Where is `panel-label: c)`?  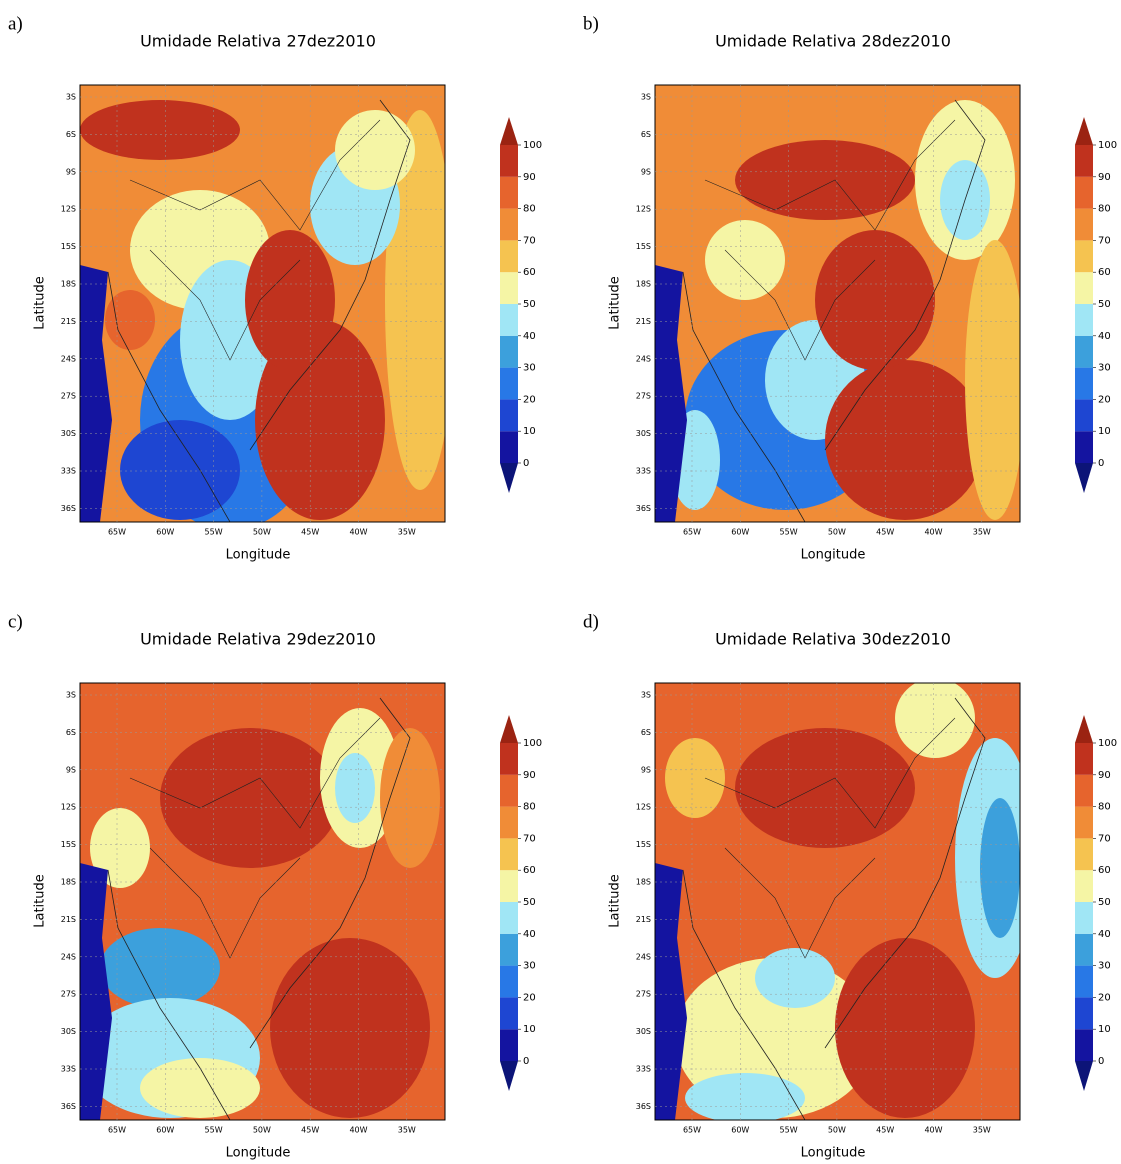 panel-label: c) is located at coordinates (15, 621).